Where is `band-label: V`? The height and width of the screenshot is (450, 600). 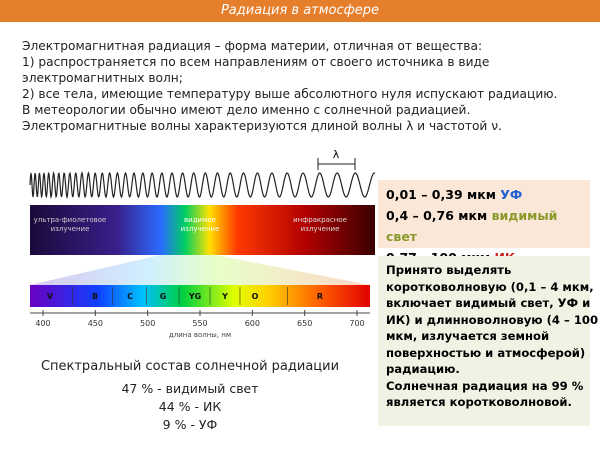 band-label: V is located at coordinates (50, 296).